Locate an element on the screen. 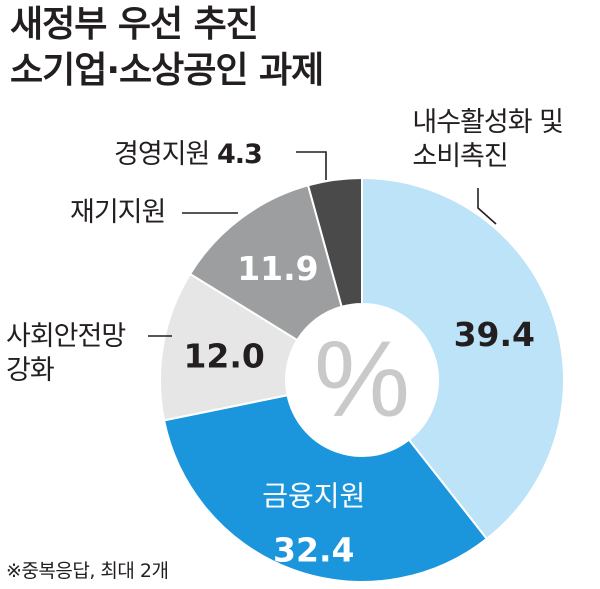 This screenshot has height=589, width=600. chart-title-line-1: 새정부 우선 추진 is located at coordinates (134, 24).